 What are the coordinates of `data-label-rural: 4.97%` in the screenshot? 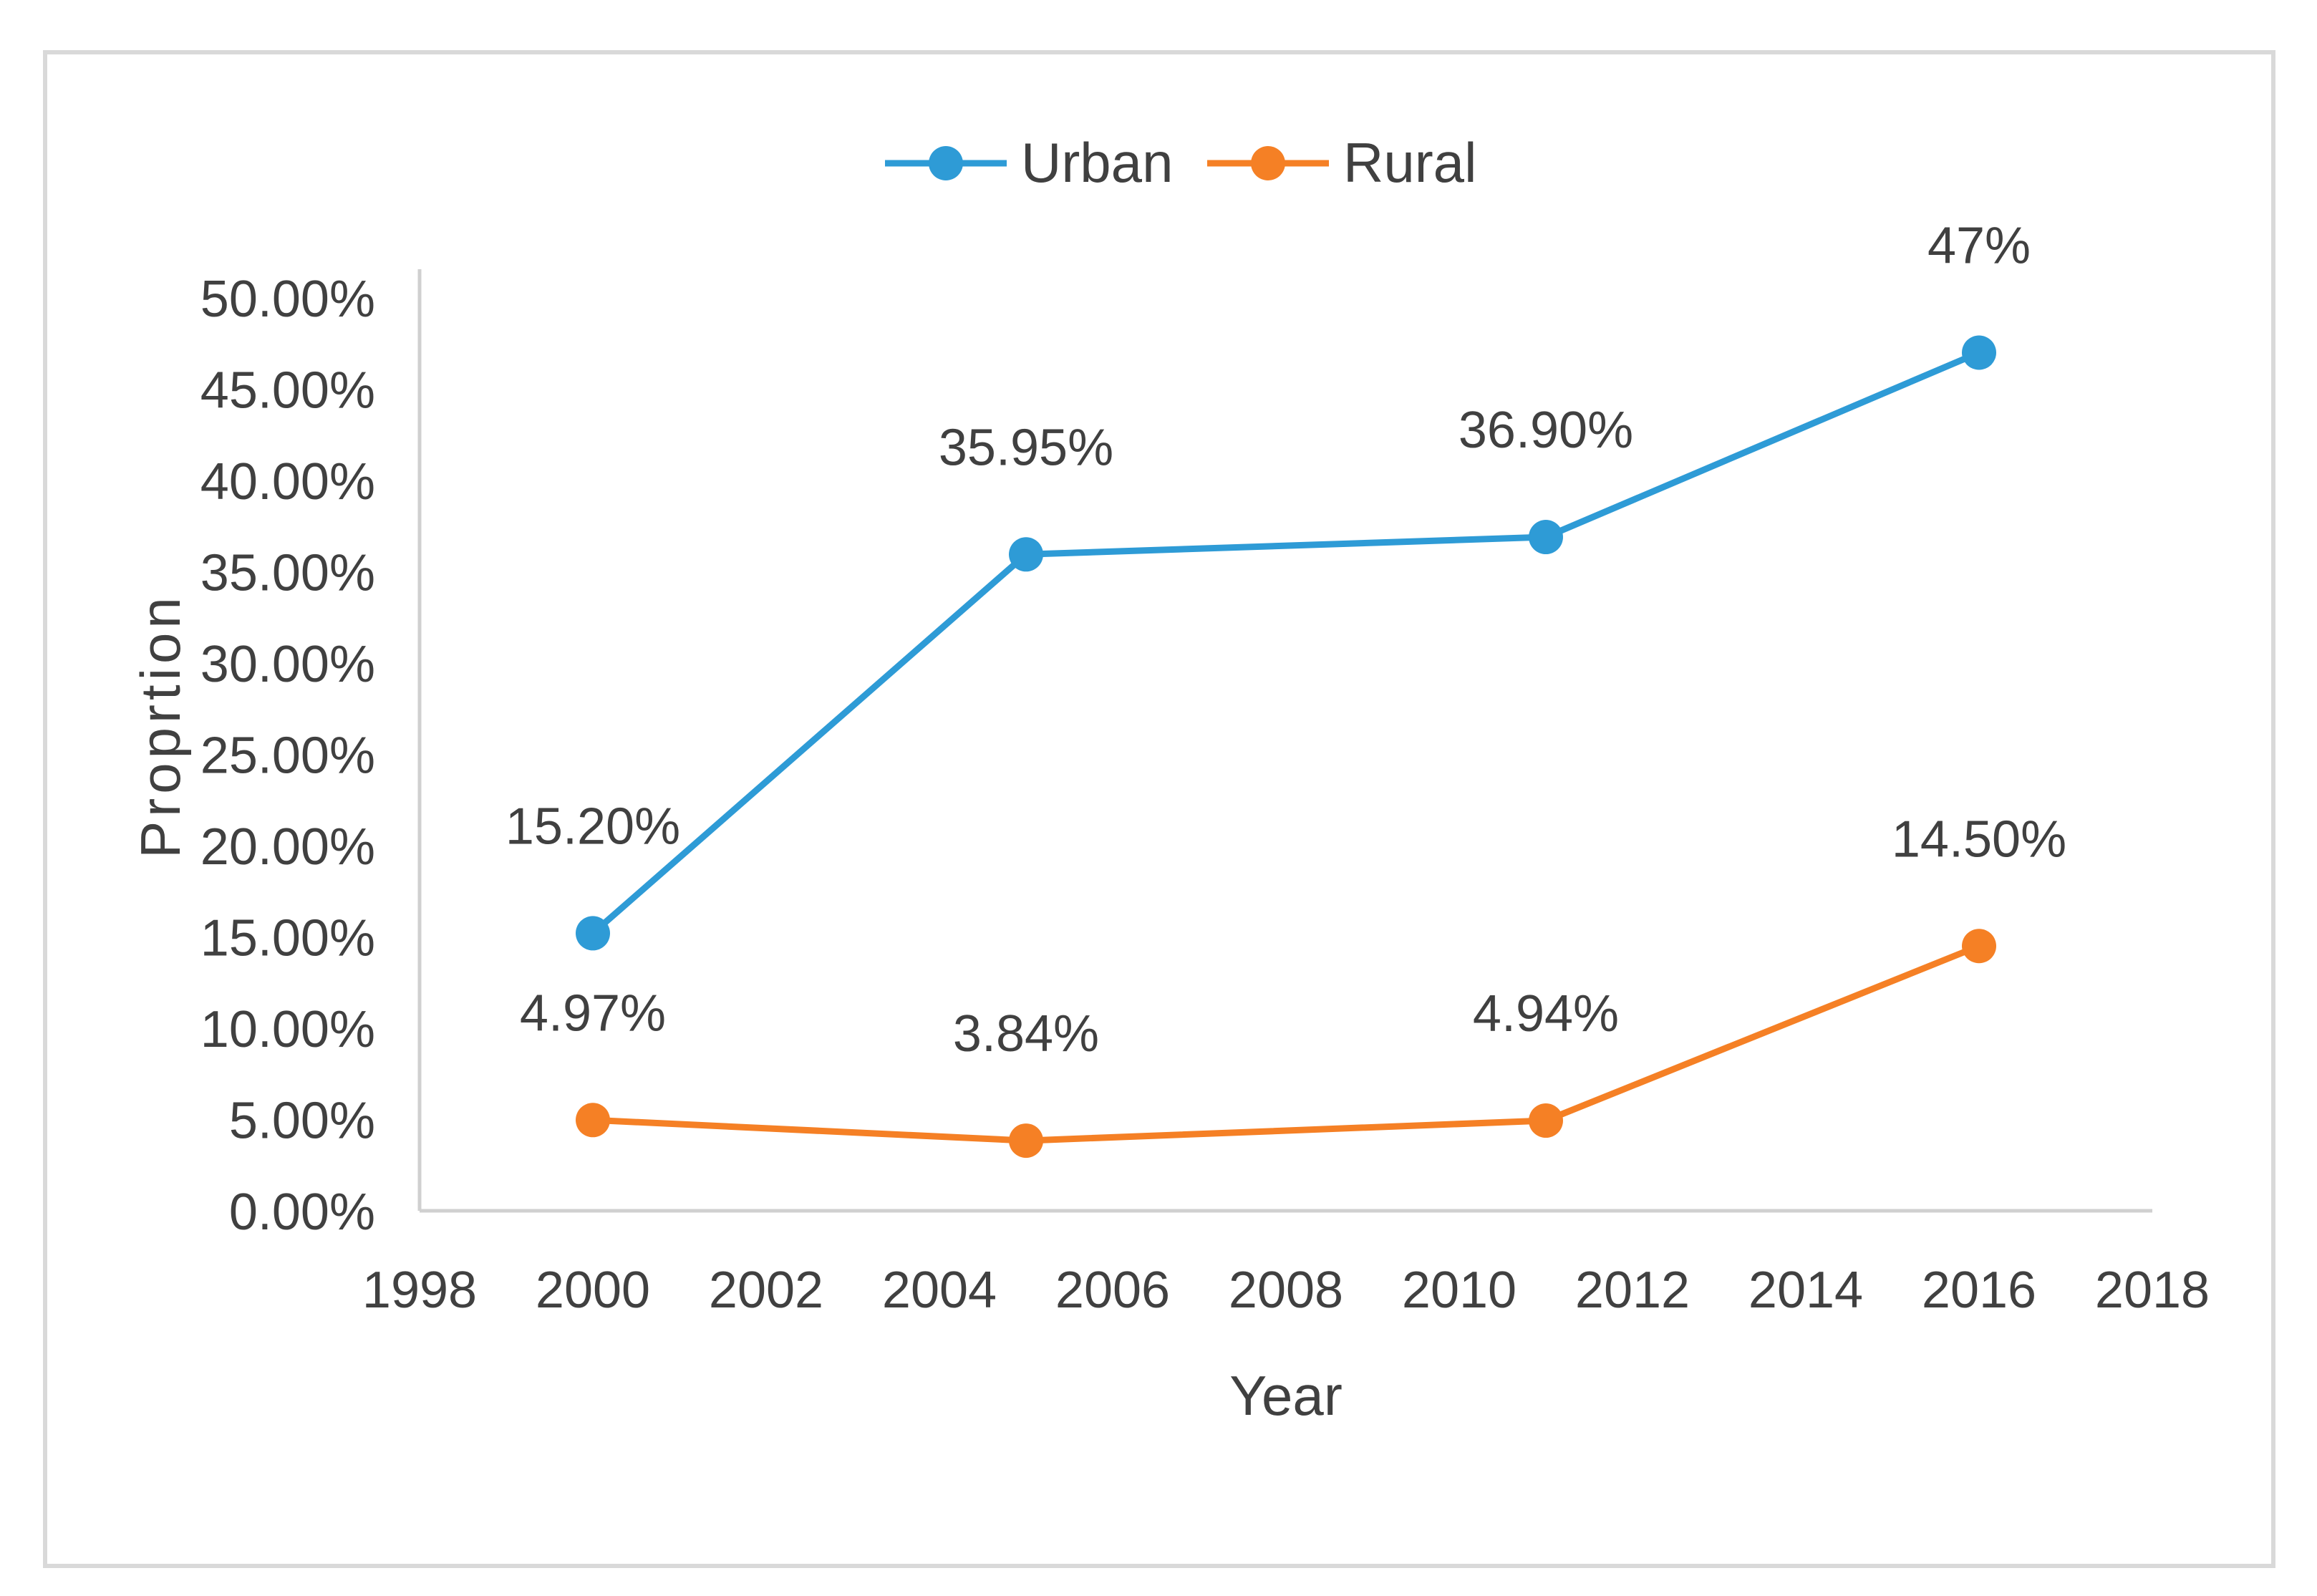 It's located at (593, 1013).